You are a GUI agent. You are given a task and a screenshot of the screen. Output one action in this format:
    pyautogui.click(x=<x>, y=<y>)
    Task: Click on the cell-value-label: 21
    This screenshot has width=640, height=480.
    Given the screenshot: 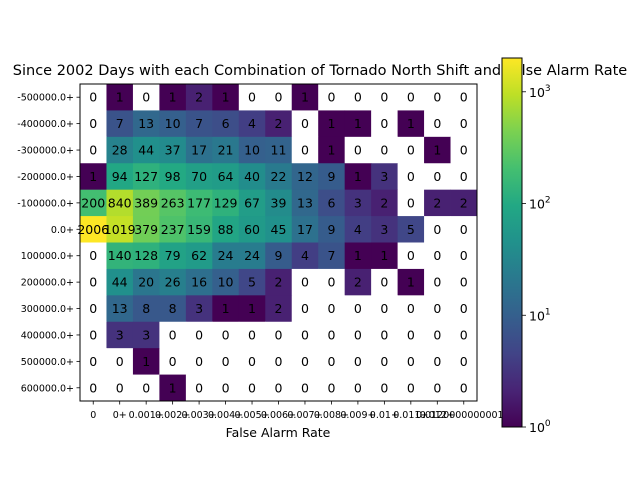 What is the action you would take?
    pyautogui.click(x=226, y=150)
    